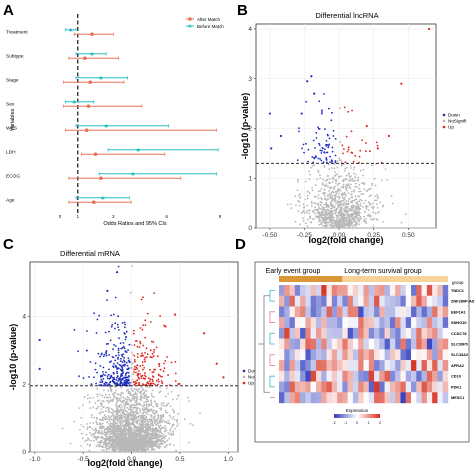  I want to click on row-label-header: group, so click(458, 282).